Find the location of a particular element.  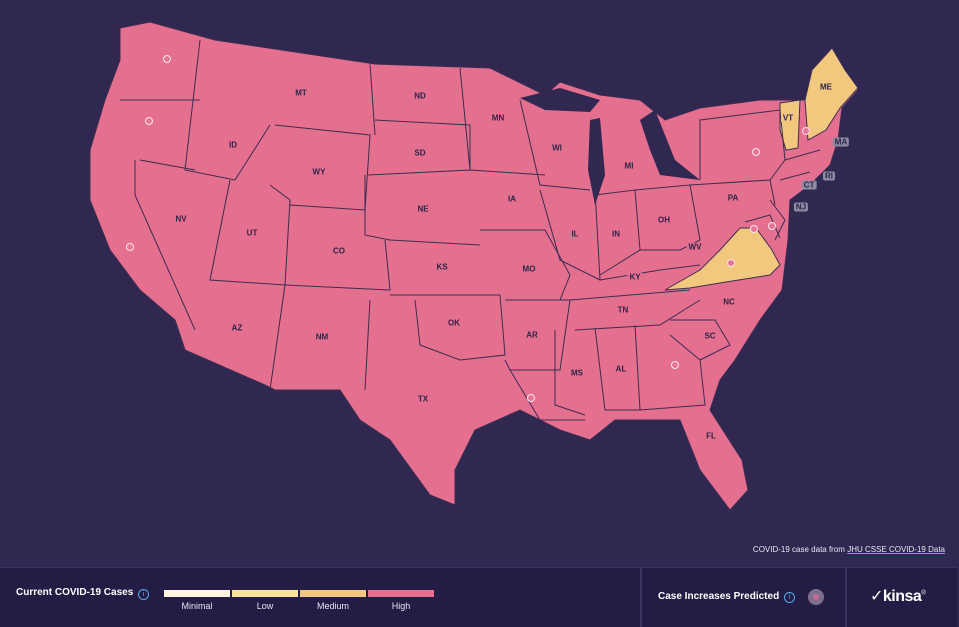

state-label-NV: NV is located at coordinates (181, 219).